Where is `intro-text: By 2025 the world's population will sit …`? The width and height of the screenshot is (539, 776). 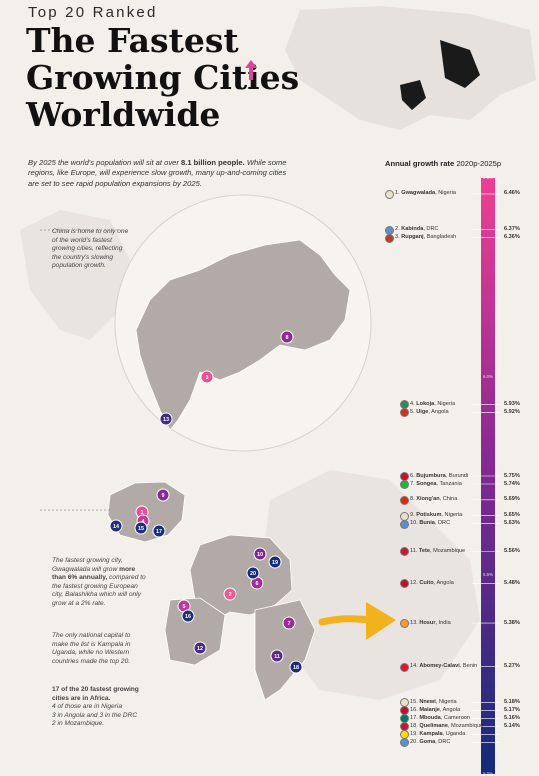
intro-text: By 2025 the world's population will sit … is located at coordinates (163, 173).